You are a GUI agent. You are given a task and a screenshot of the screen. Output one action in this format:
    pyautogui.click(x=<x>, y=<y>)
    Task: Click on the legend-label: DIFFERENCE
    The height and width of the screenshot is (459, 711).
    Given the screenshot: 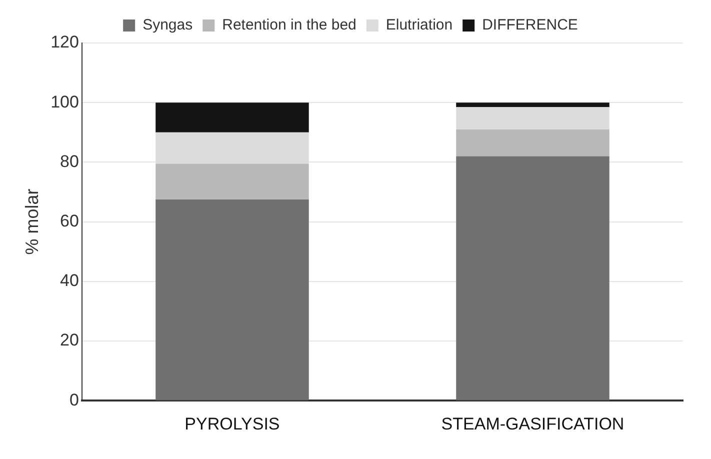 What is the action you would take?
    pyautogui.click(x=530, y=25)
    